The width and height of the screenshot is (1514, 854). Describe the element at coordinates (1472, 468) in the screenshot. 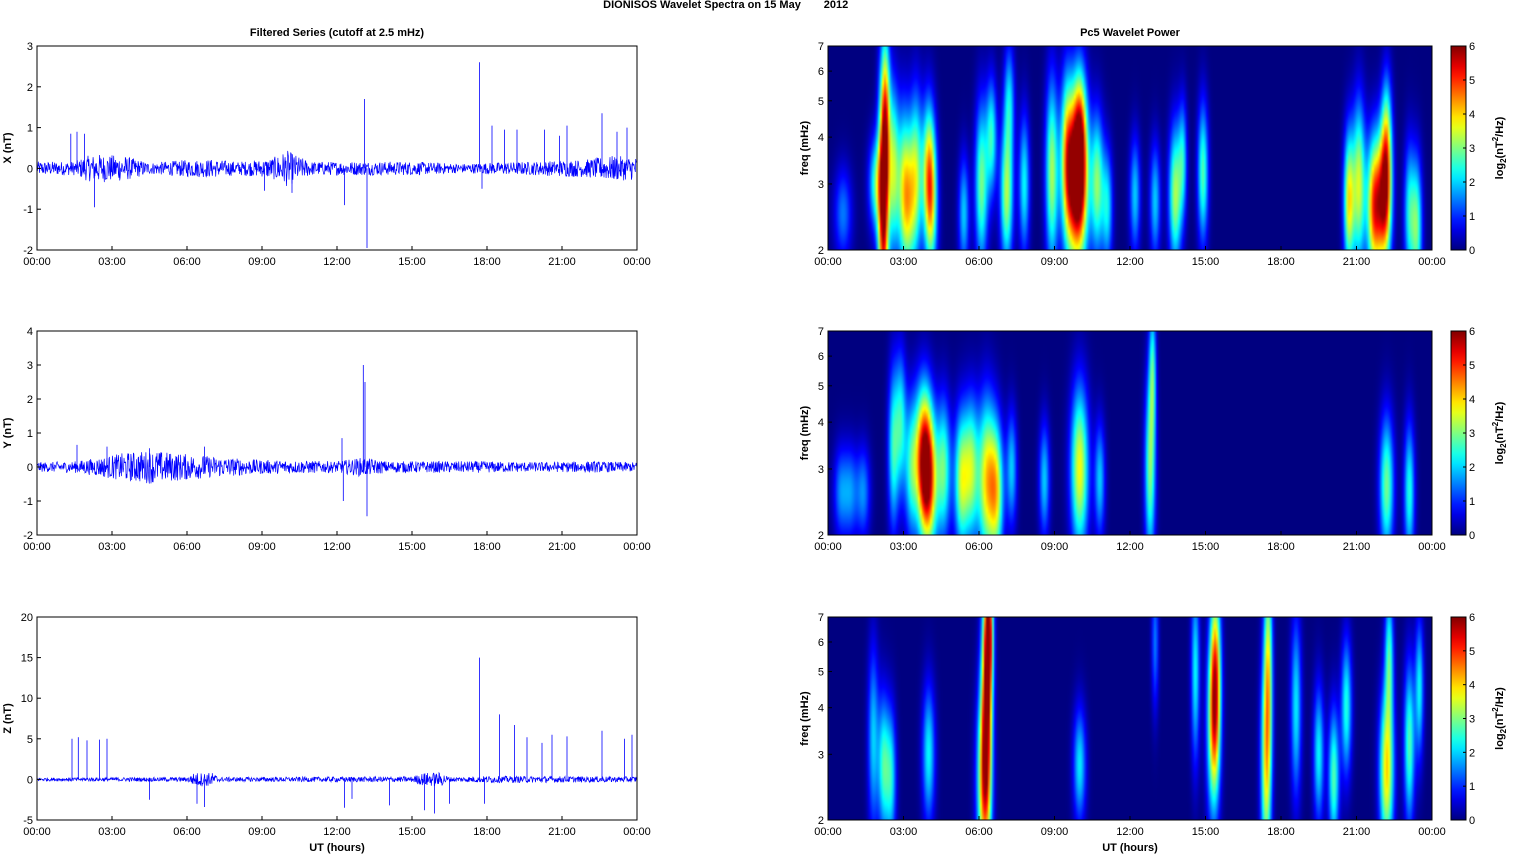

I see `y-wavelet-colorbar-tick-label: 2` at that location.